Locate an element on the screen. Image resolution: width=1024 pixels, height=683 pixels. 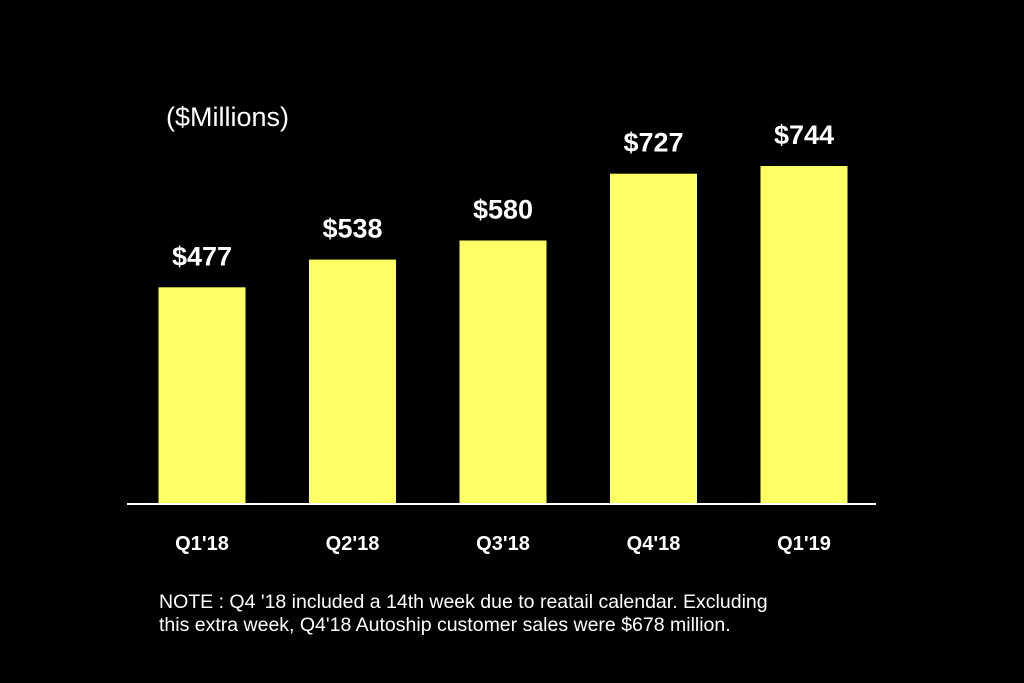
data-label-5: $744 is located at coordinates (804, 135).